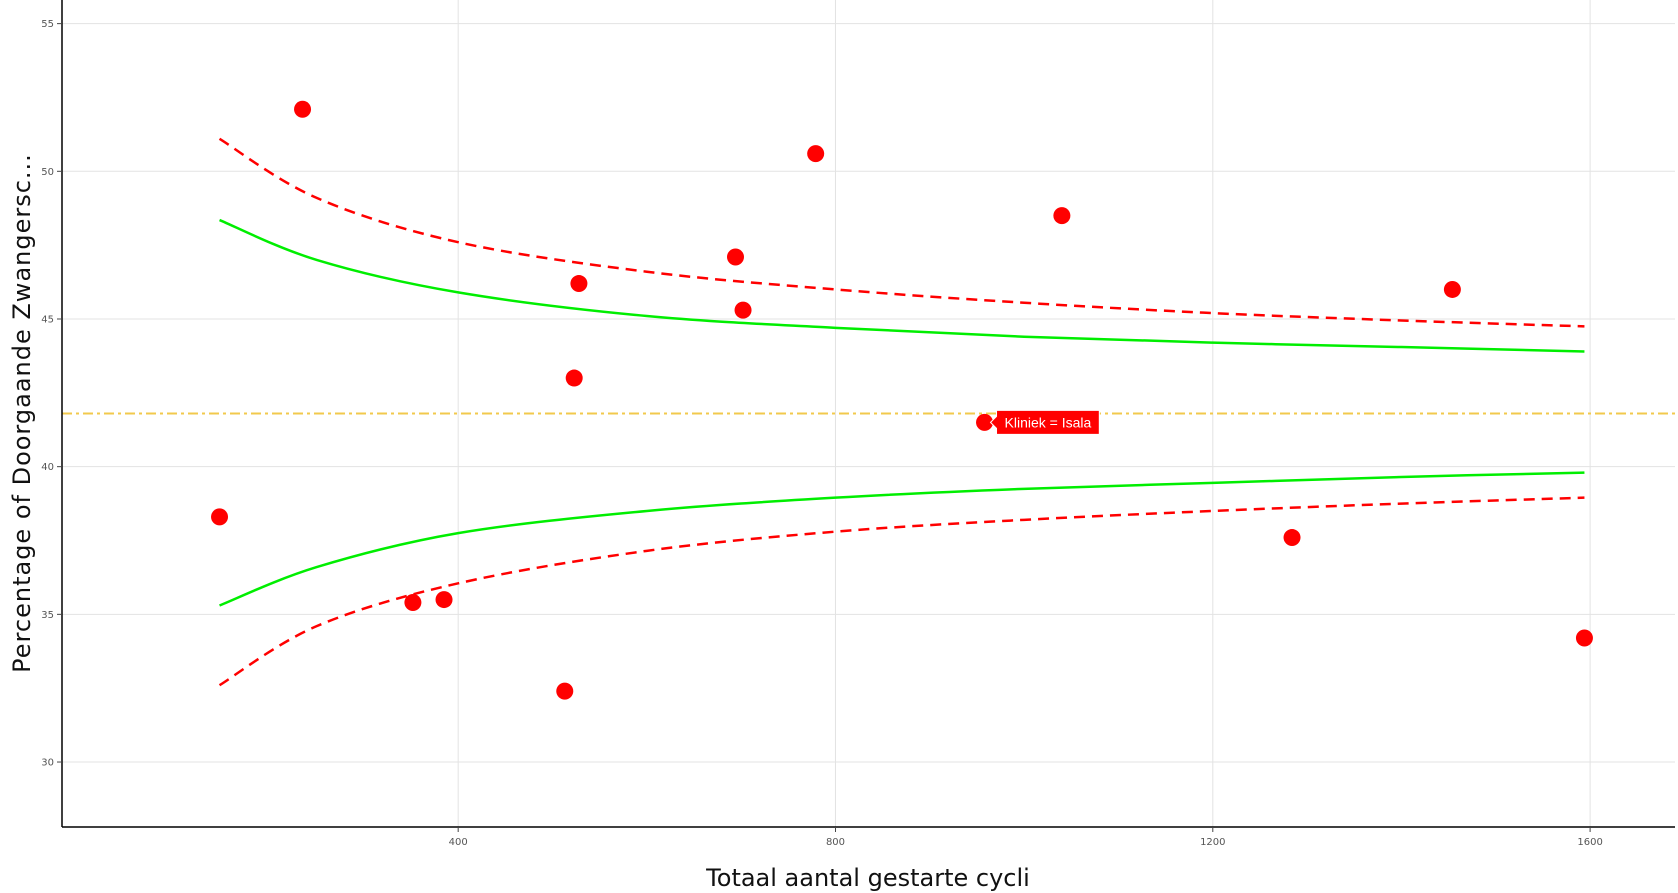  I want to click on y-tick-label: 45, so click(47, 319).